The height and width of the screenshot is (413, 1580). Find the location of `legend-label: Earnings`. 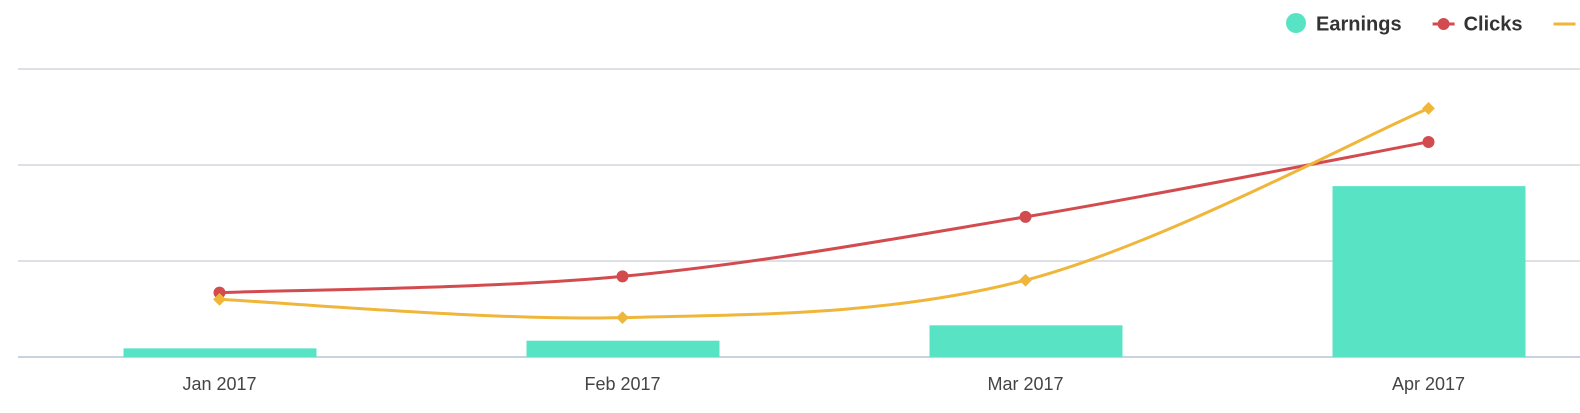

legend-label: Earnings is located at coordinates (1359, 24).